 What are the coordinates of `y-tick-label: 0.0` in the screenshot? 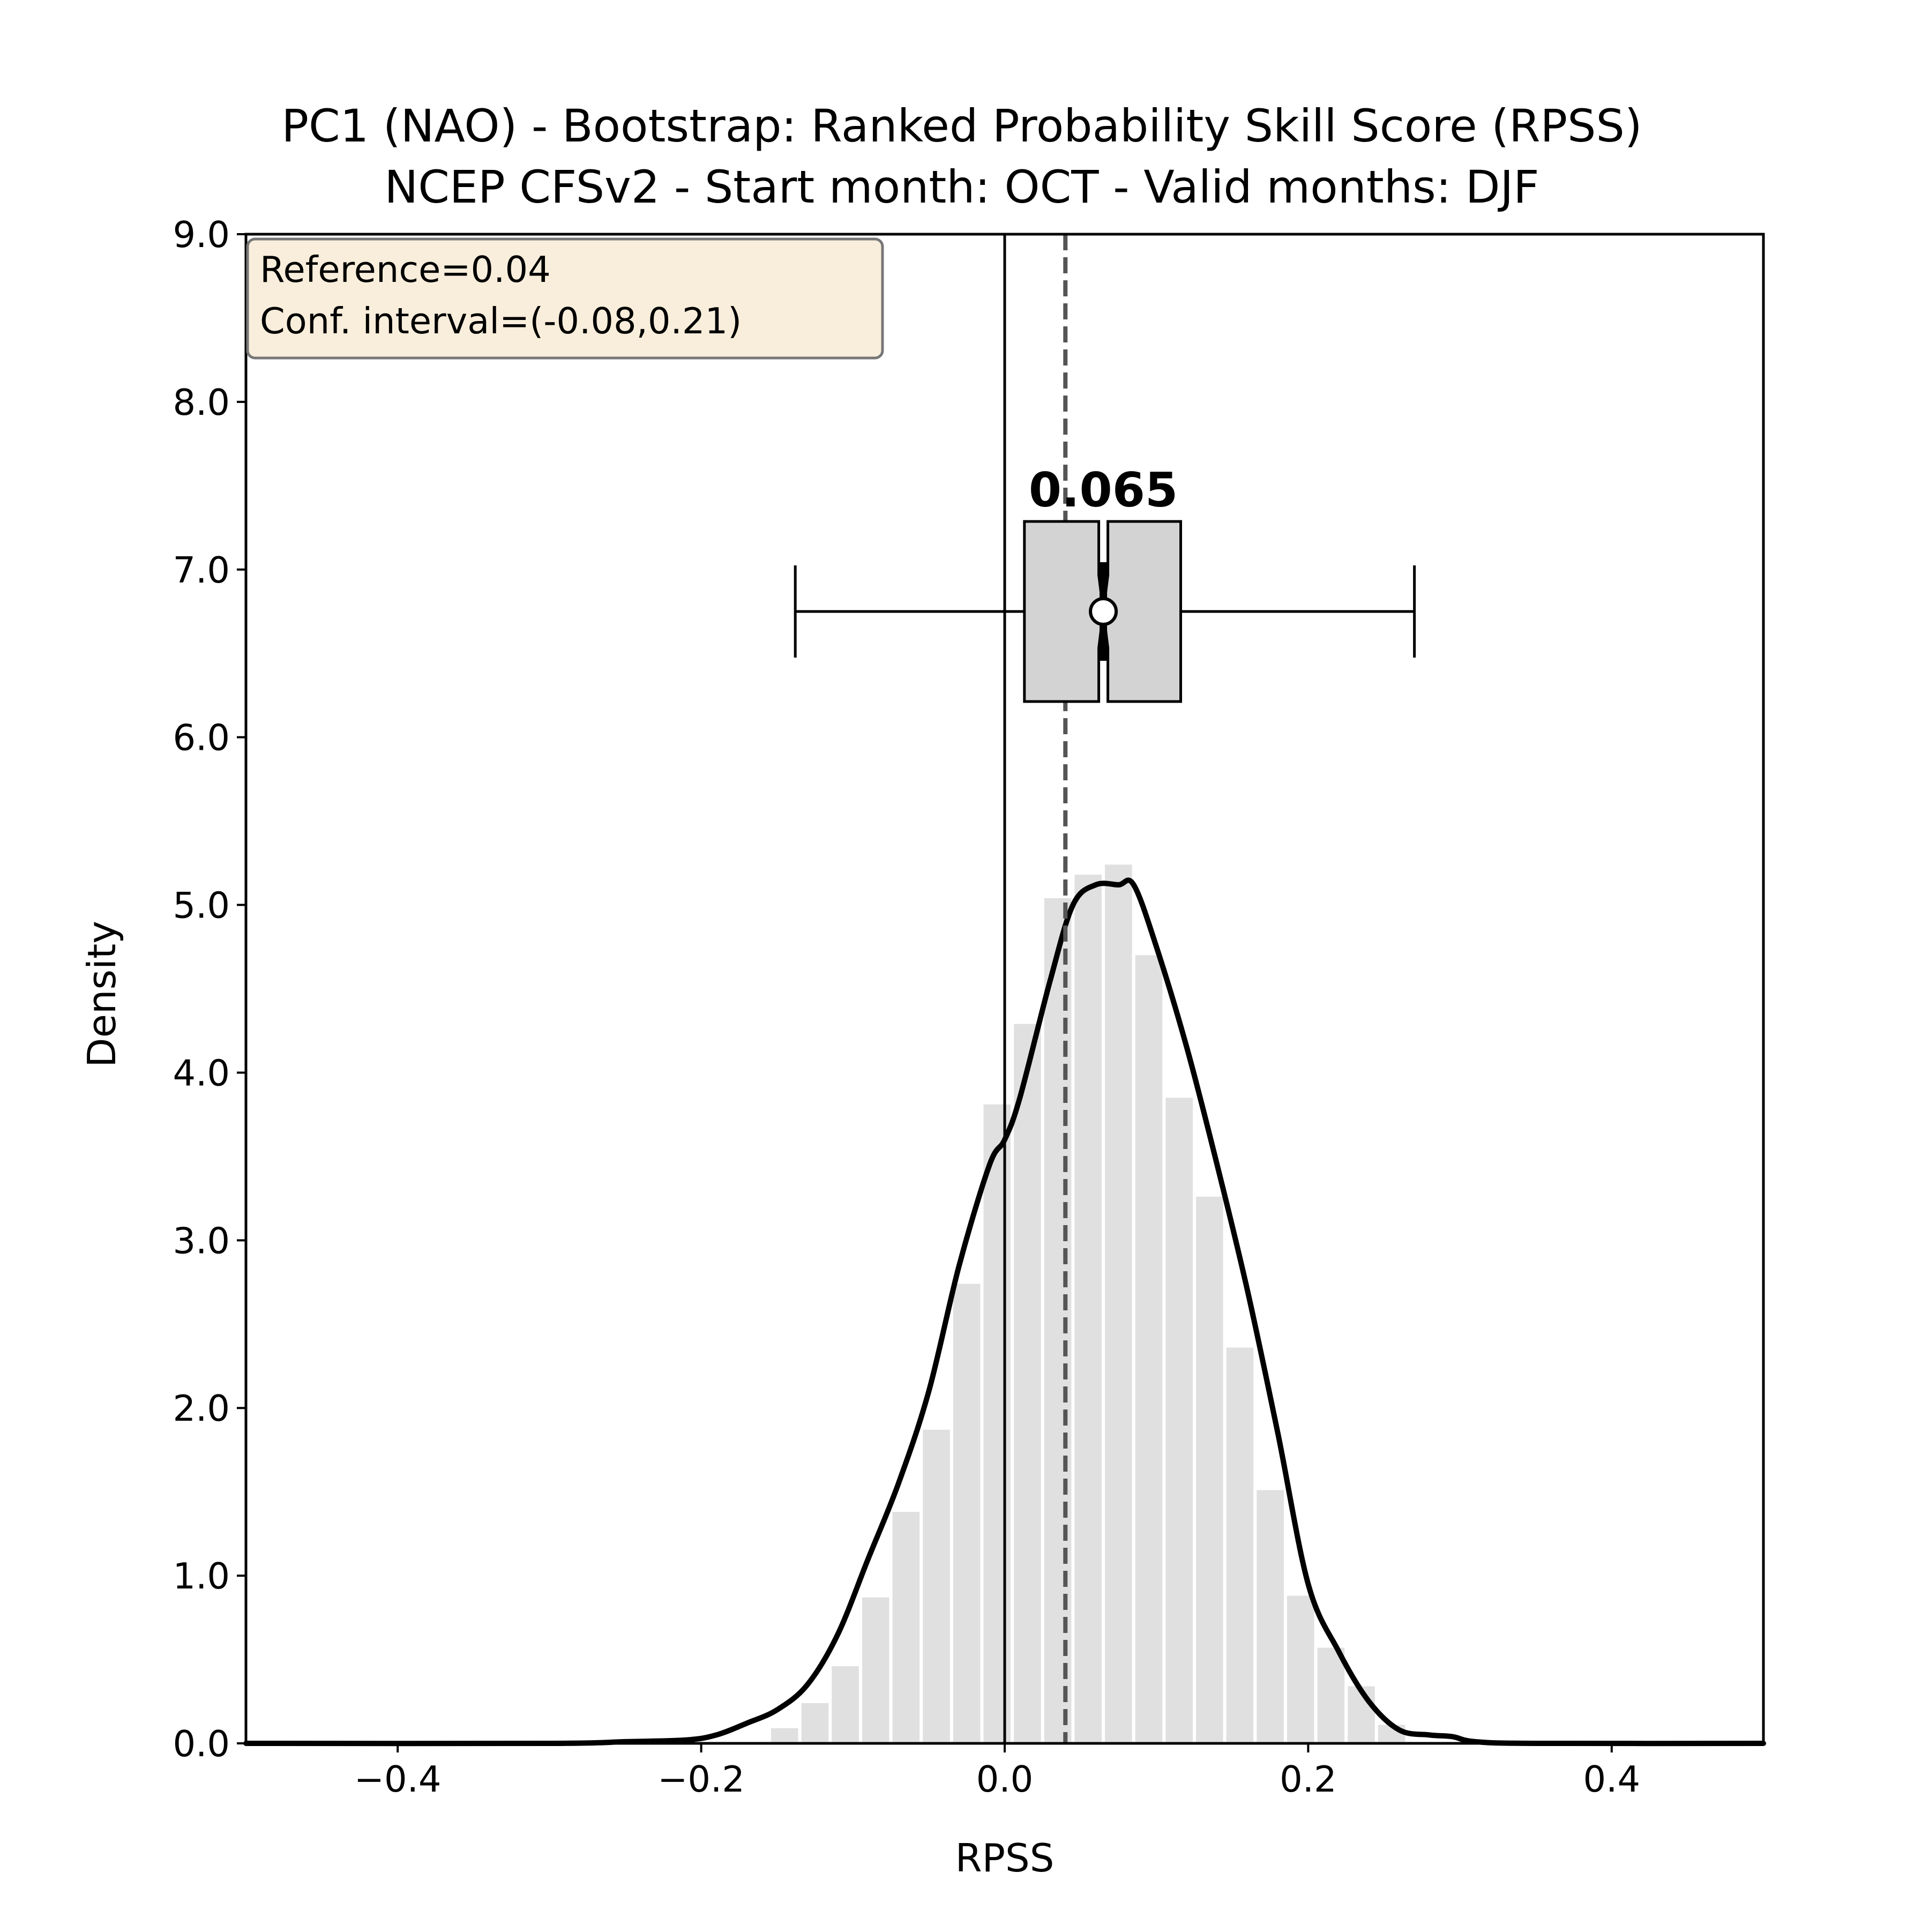 It's located at (201, 1744).